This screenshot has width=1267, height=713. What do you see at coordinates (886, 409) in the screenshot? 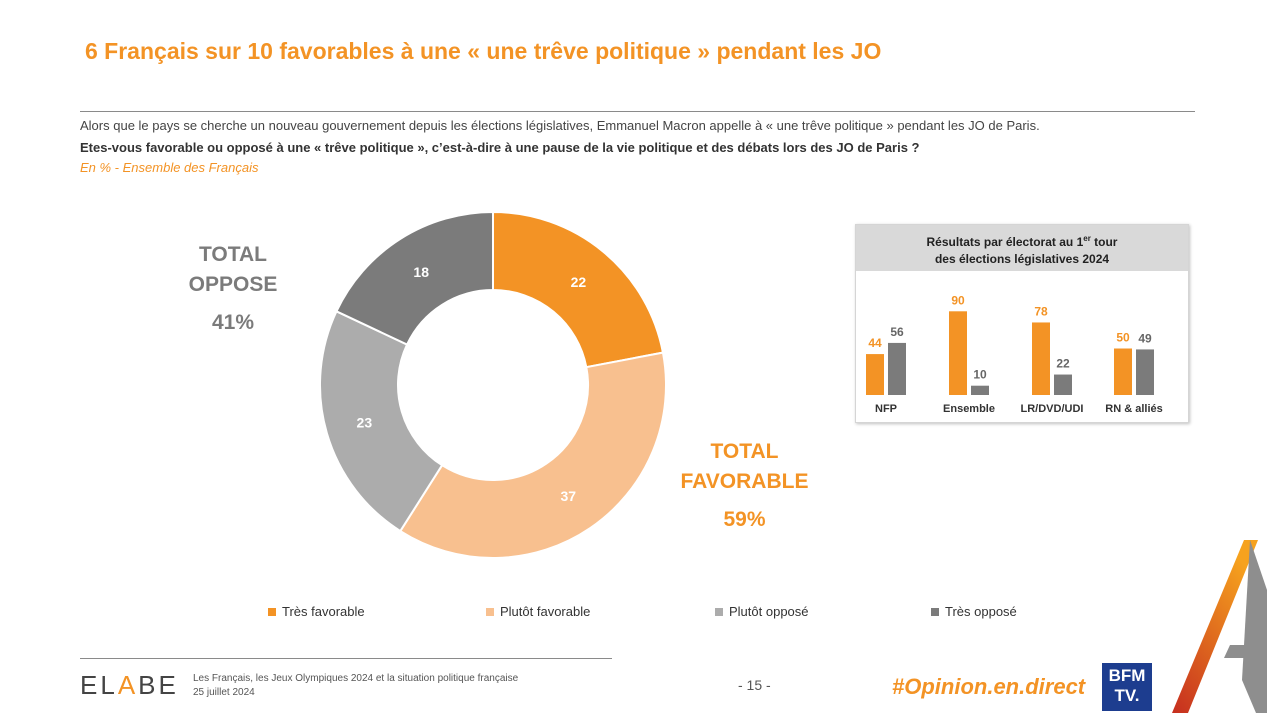
I see `bar-category-label: NFP` at bounding box center [886, 409].